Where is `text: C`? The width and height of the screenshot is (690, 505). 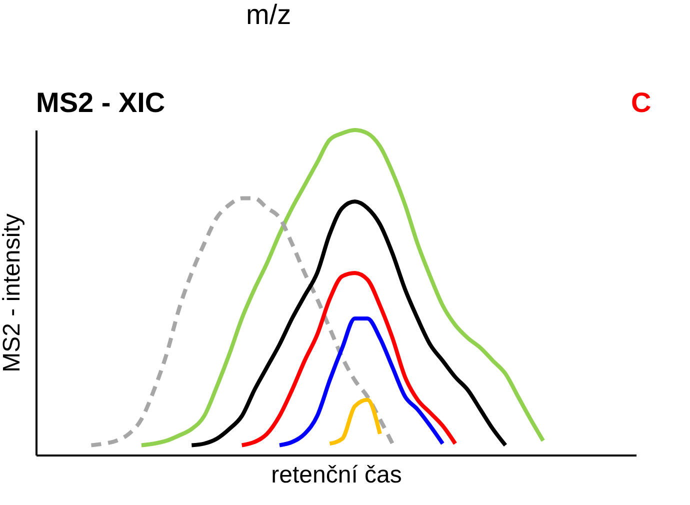 text: C is located at coordinates (641, 102).